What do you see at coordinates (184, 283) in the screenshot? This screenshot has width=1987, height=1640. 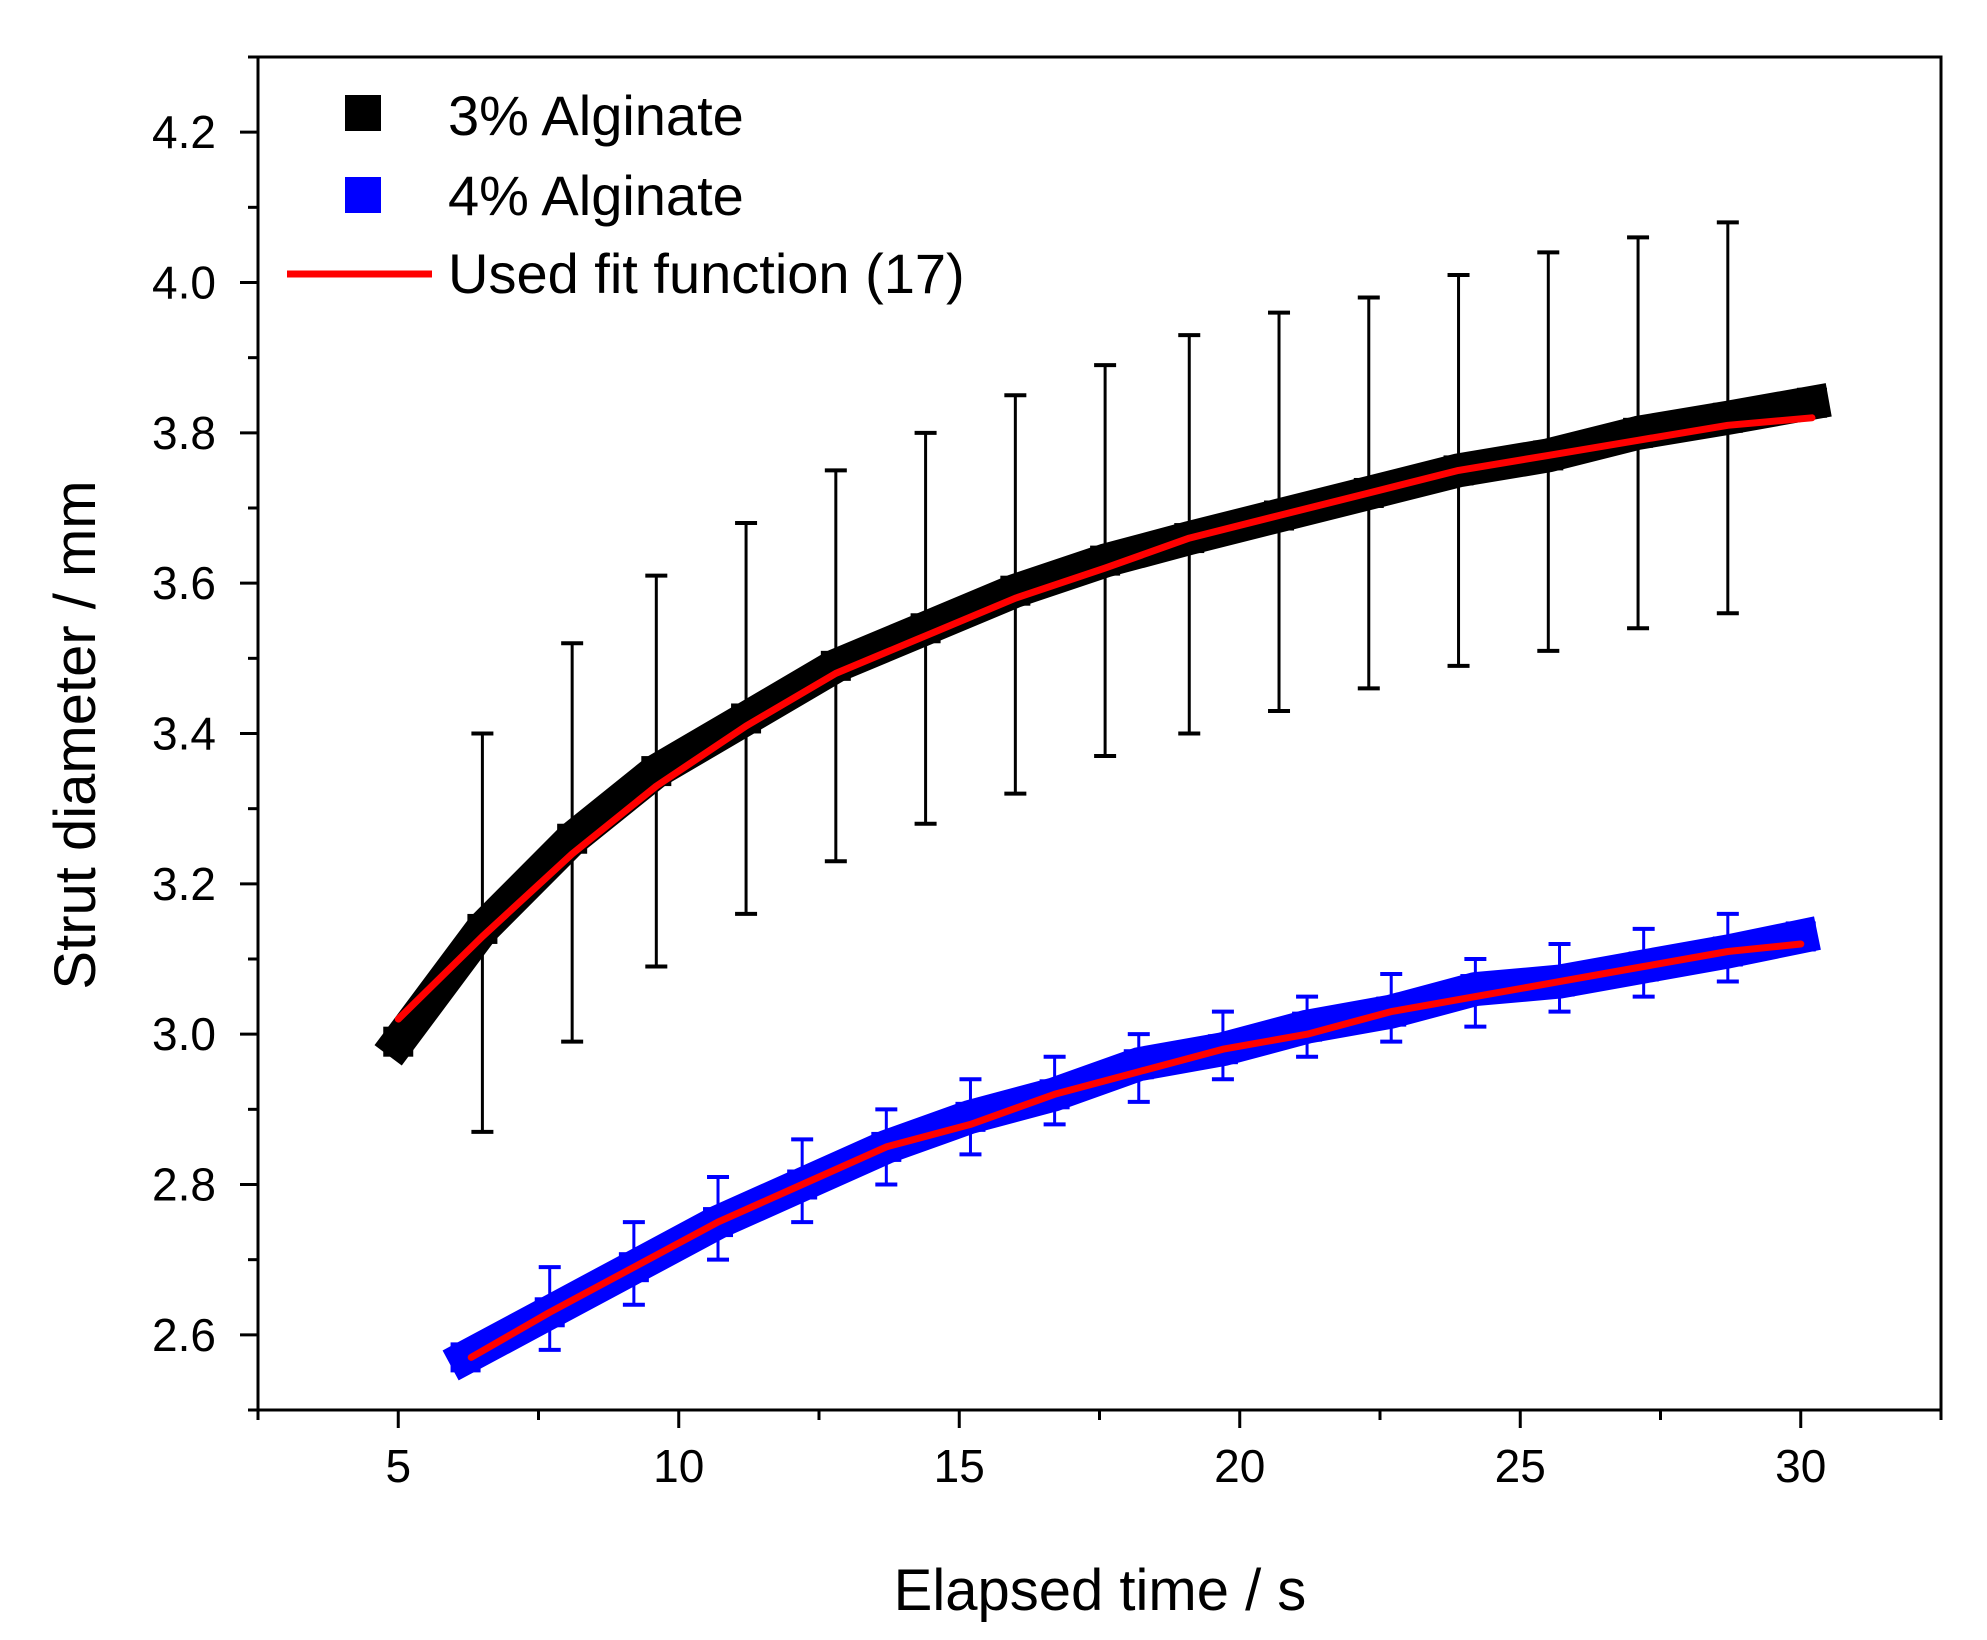 I see `y-tick-label: 4.0` at bounding box center [184, 283].